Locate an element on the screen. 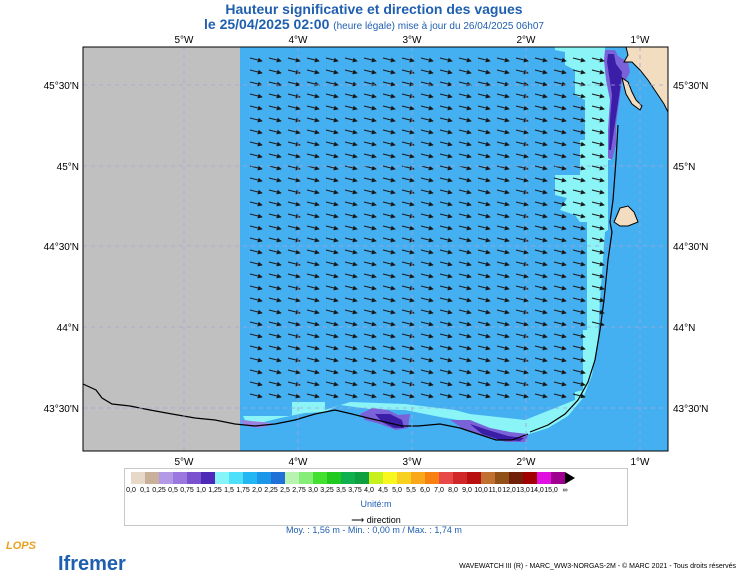 Image resolution: width=748 pixels, height=576 pixels. lat-label-right: 45°30'N is located at coordinates (690, 86).